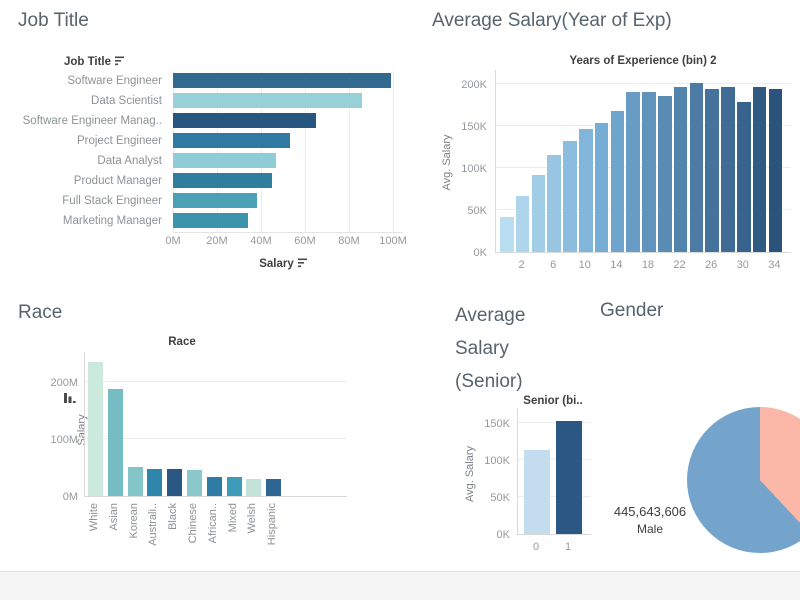 Image resolution: width=800 pixels, height=600 pixels. Describe the element at coordinates (173, 516) in the screenshot. I see `race-category-label: Black` at that location.